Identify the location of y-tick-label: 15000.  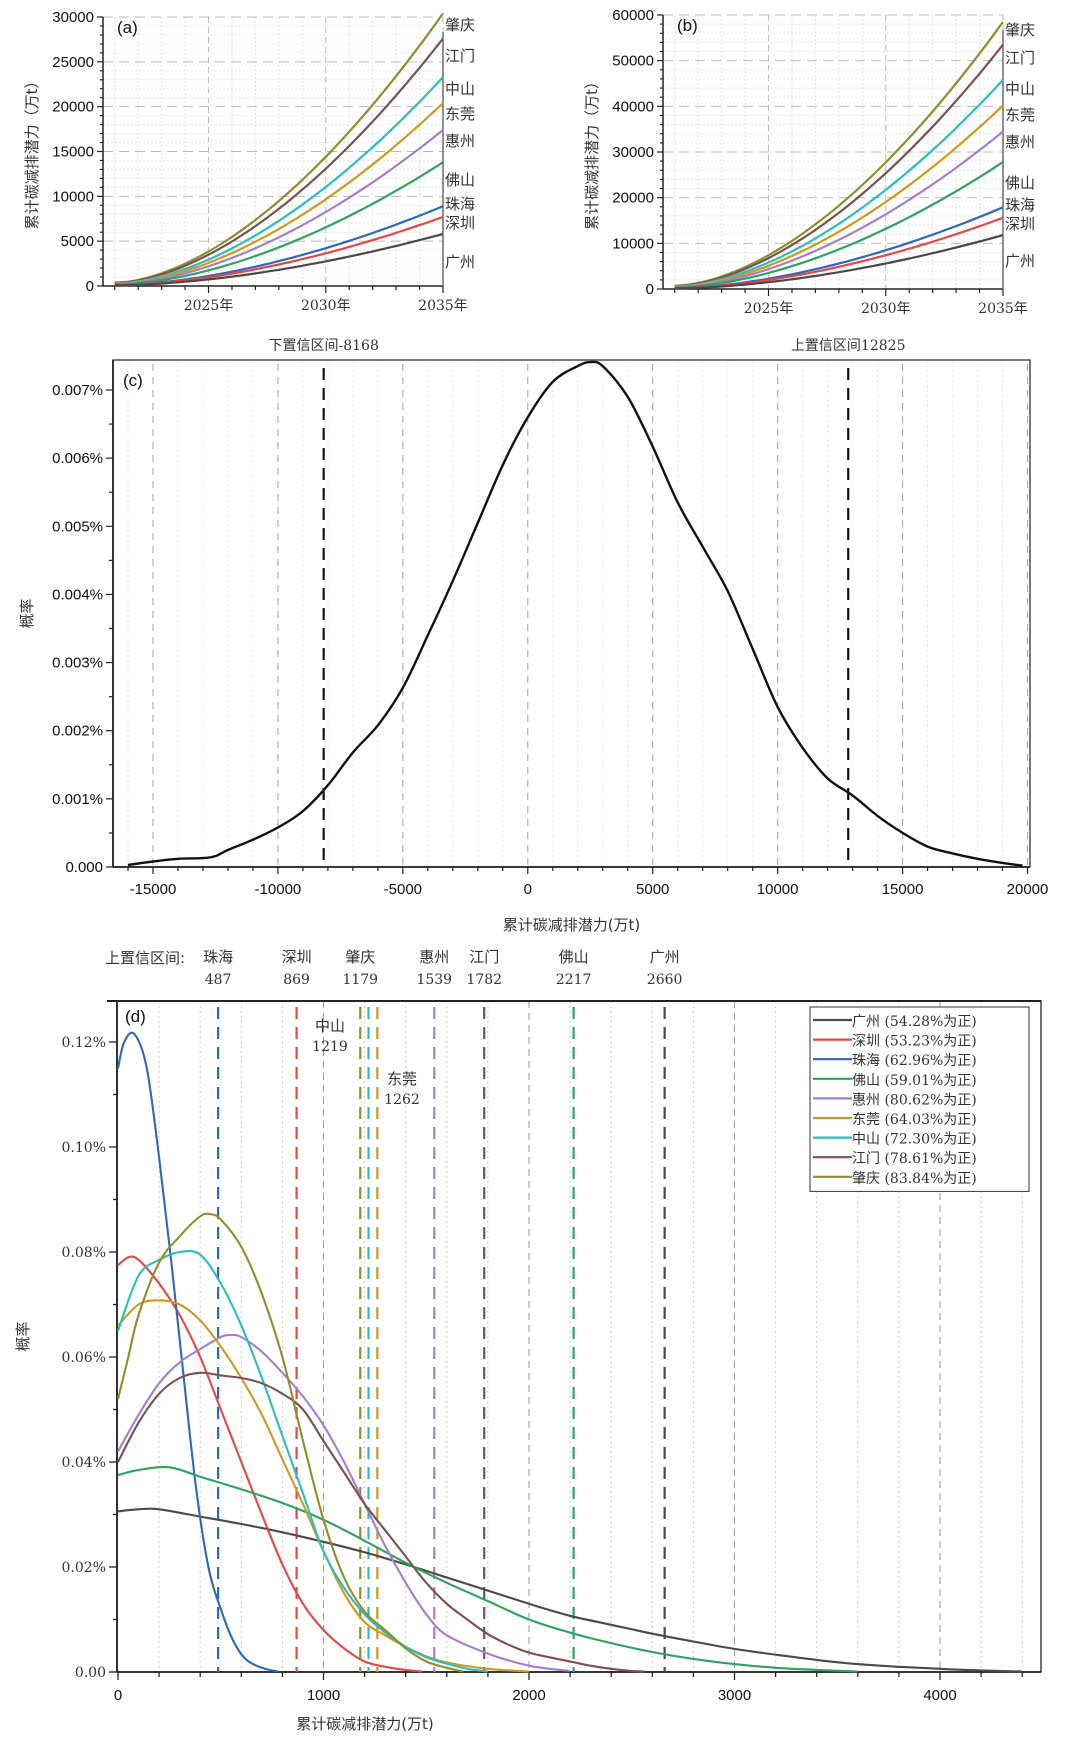
(73, 152).